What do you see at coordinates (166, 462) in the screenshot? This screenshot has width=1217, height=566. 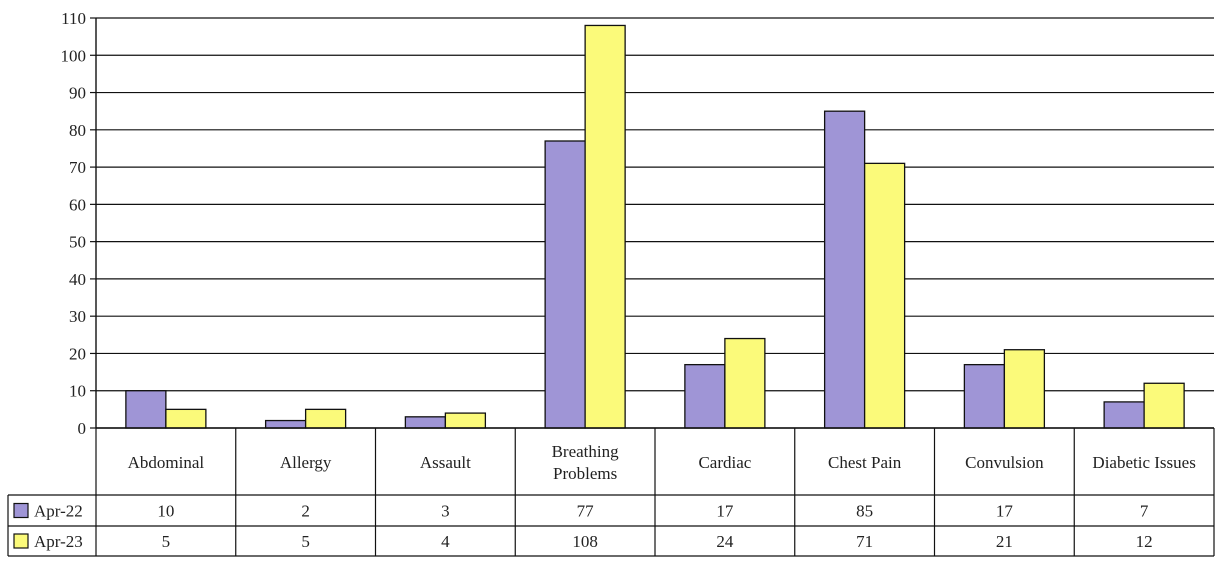 I see `category-label: Abdominal` at bounding box center [166, 462].